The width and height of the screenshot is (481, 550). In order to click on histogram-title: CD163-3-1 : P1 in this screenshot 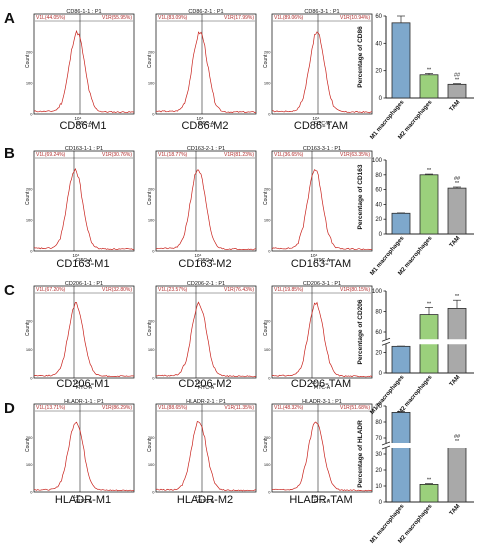, I will do `click(322, 149)`.